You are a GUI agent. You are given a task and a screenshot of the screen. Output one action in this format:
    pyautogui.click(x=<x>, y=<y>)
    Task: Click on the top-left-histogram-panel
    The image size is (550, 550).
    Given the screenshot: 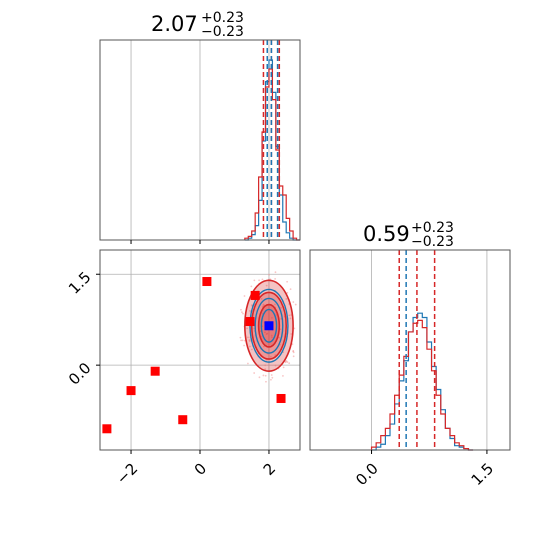 What is the action you would take?
    pyautogui.click(x=200, y=141)
    